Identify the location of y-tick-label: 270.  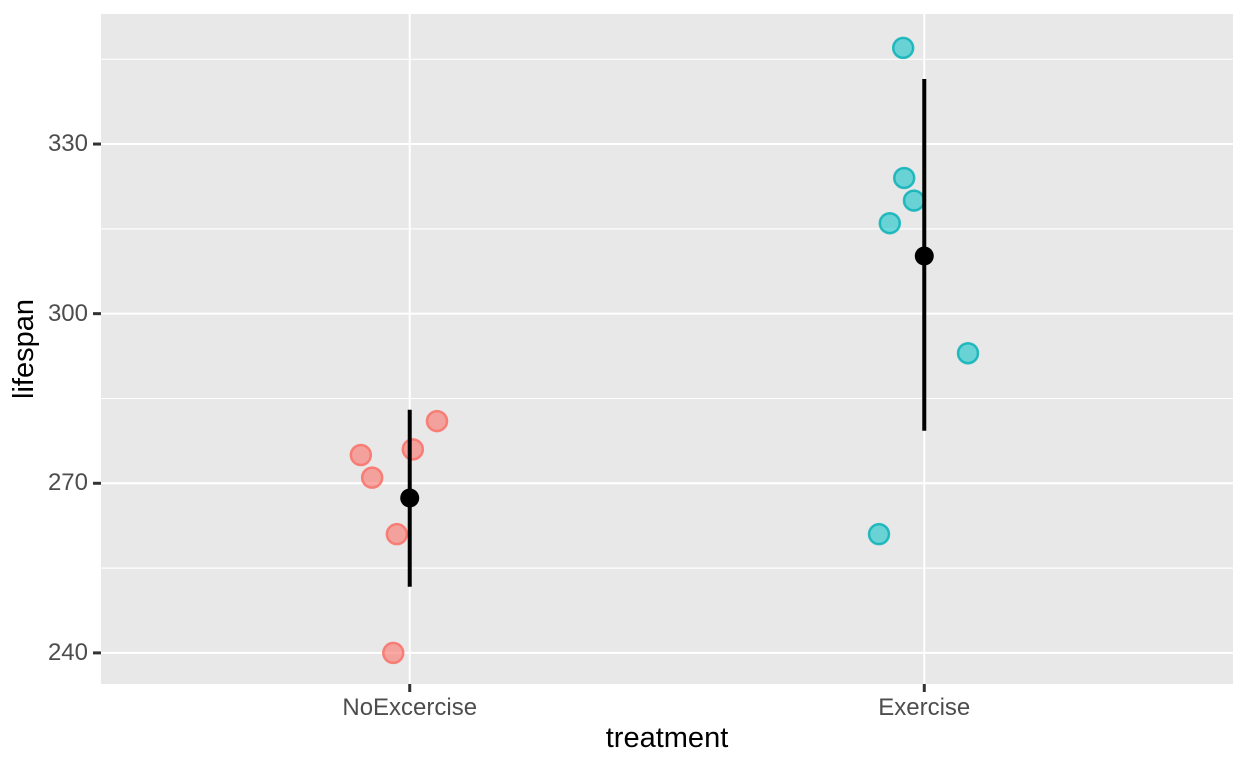
(67, 483).